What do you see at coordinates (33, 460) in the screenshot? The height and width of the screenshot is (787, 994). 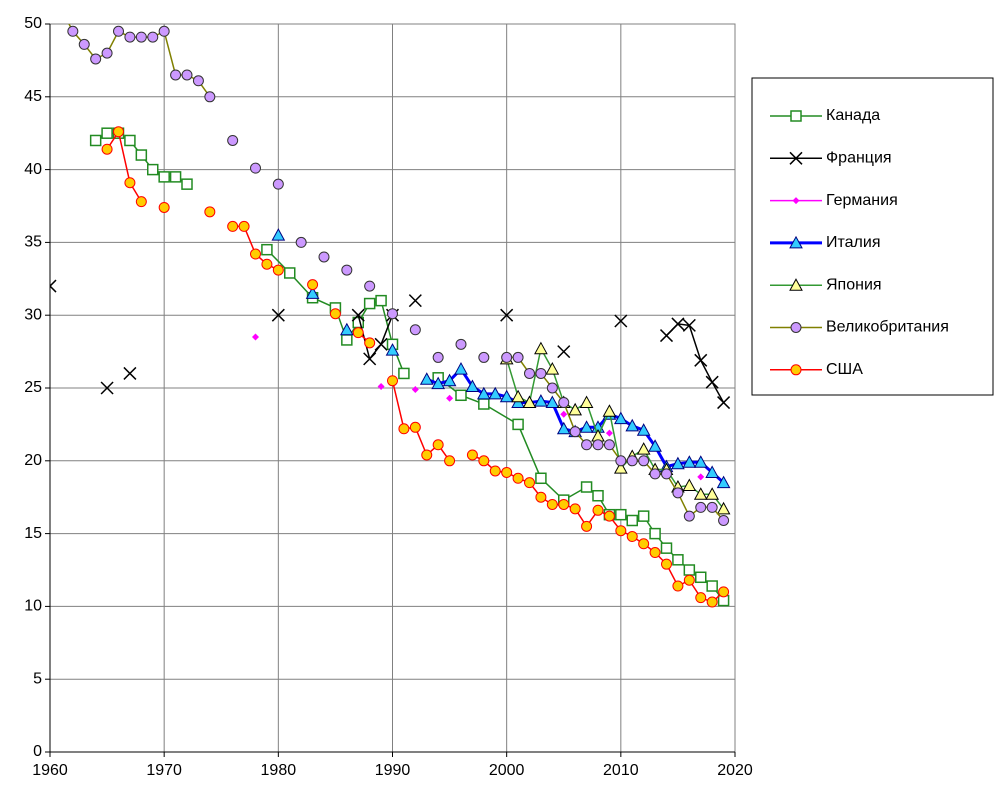 I see `y-tick-label: 20` at bounding box center [33, 460].